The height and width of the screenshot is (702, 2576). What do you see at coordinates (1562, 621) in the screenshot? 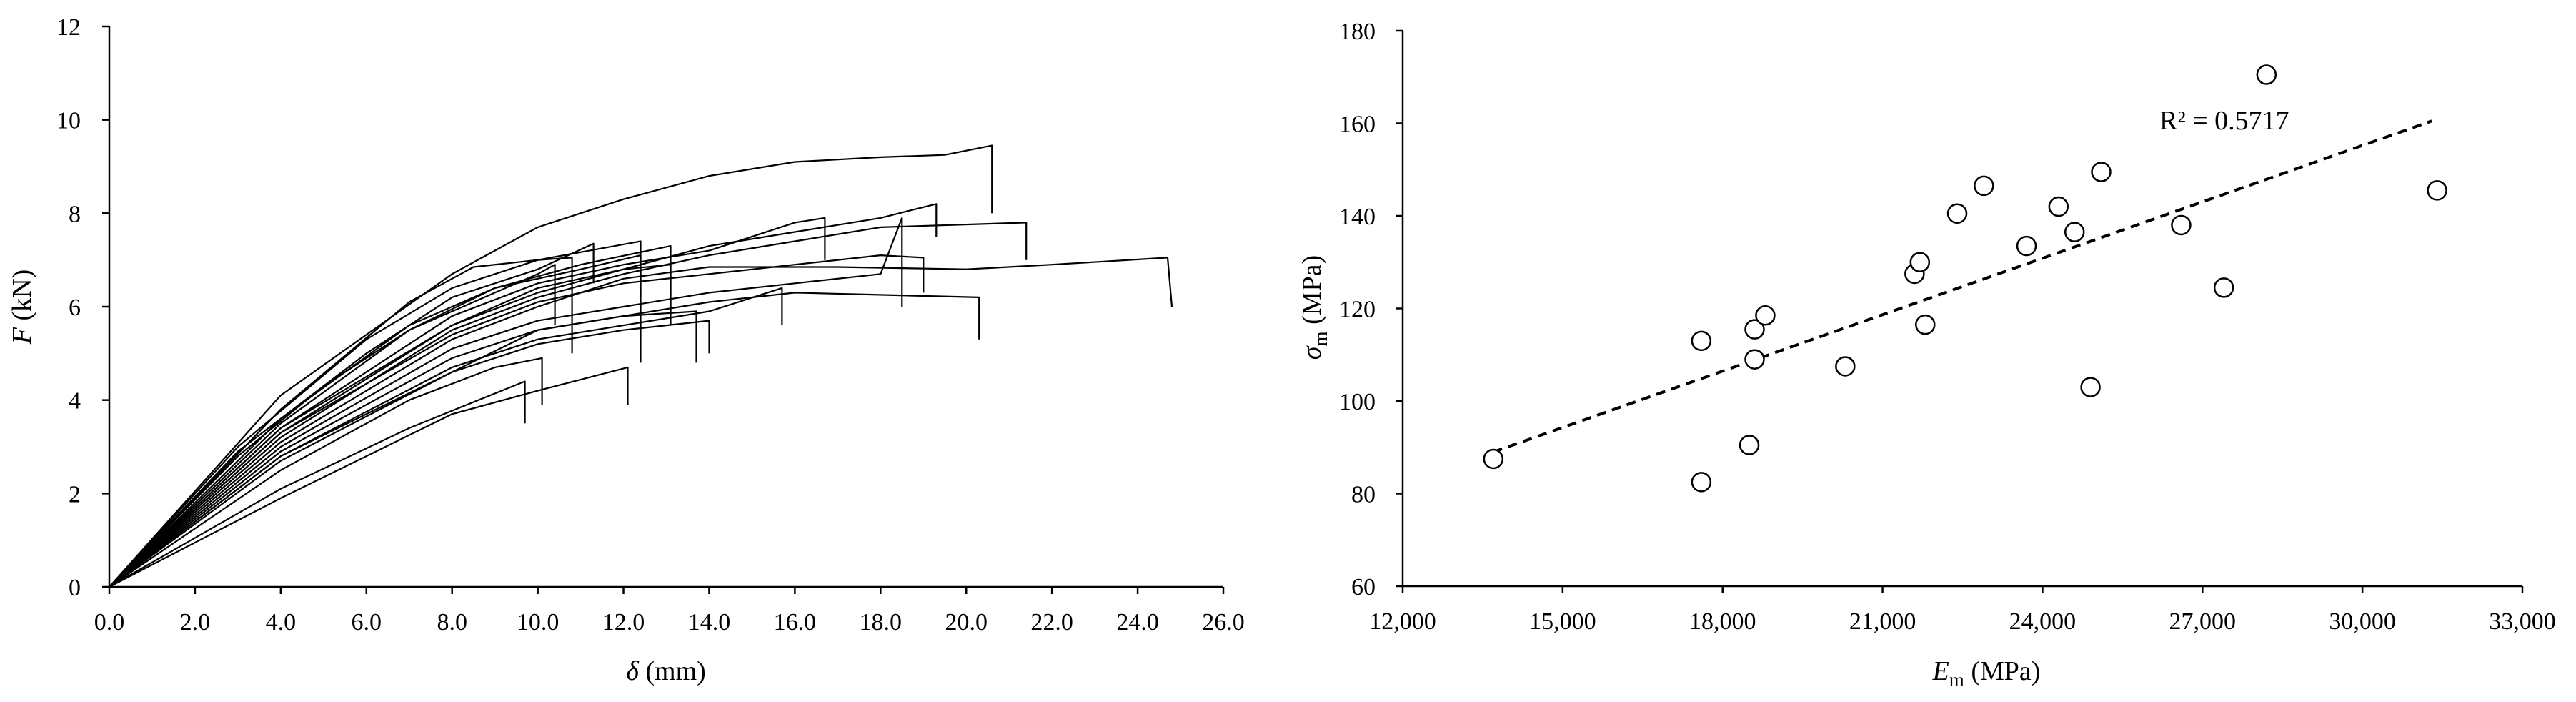
I see `c2-x-tick-label: 15,000` at bounding box center [1562, 621].